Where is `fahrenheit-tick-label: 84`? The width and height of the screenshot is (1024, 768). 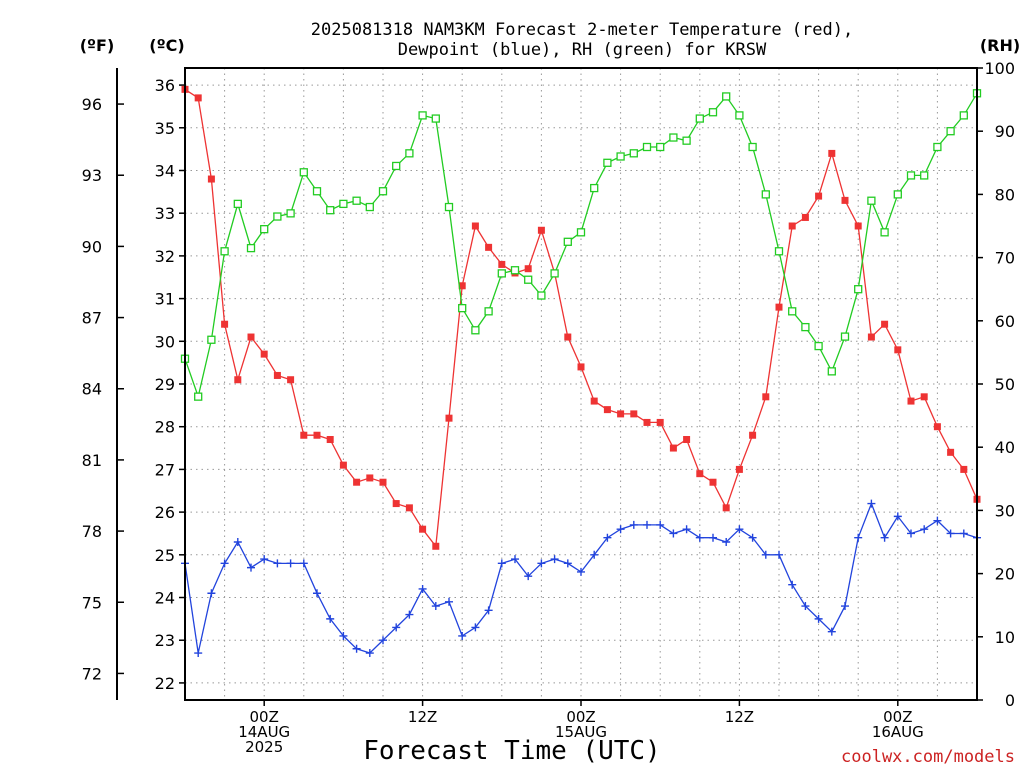 fahrenheit-tick-label: 84 is located at coordinates (92, 389).